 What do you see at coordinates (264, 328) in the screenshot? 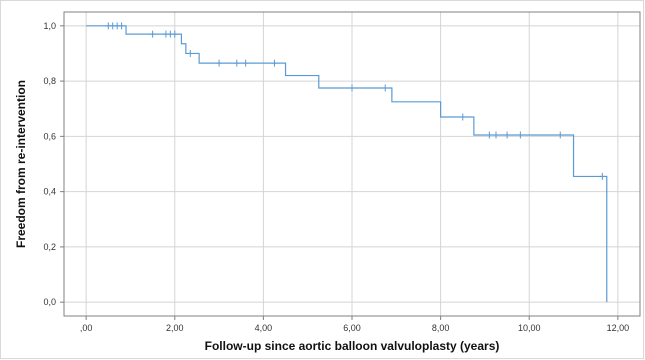
I see `x-tick-label: 4,00` at bounding box center [264, 328].